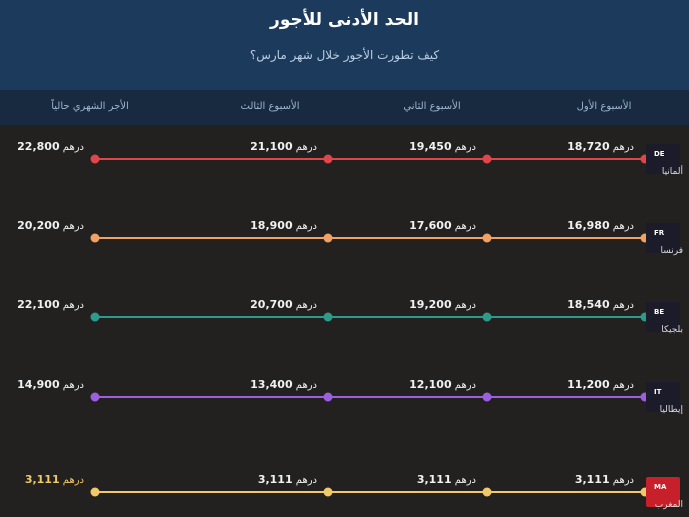  Describe the element at coordinates (38, 225) in the screenshot. I see `value-number: 20,200` at that location.